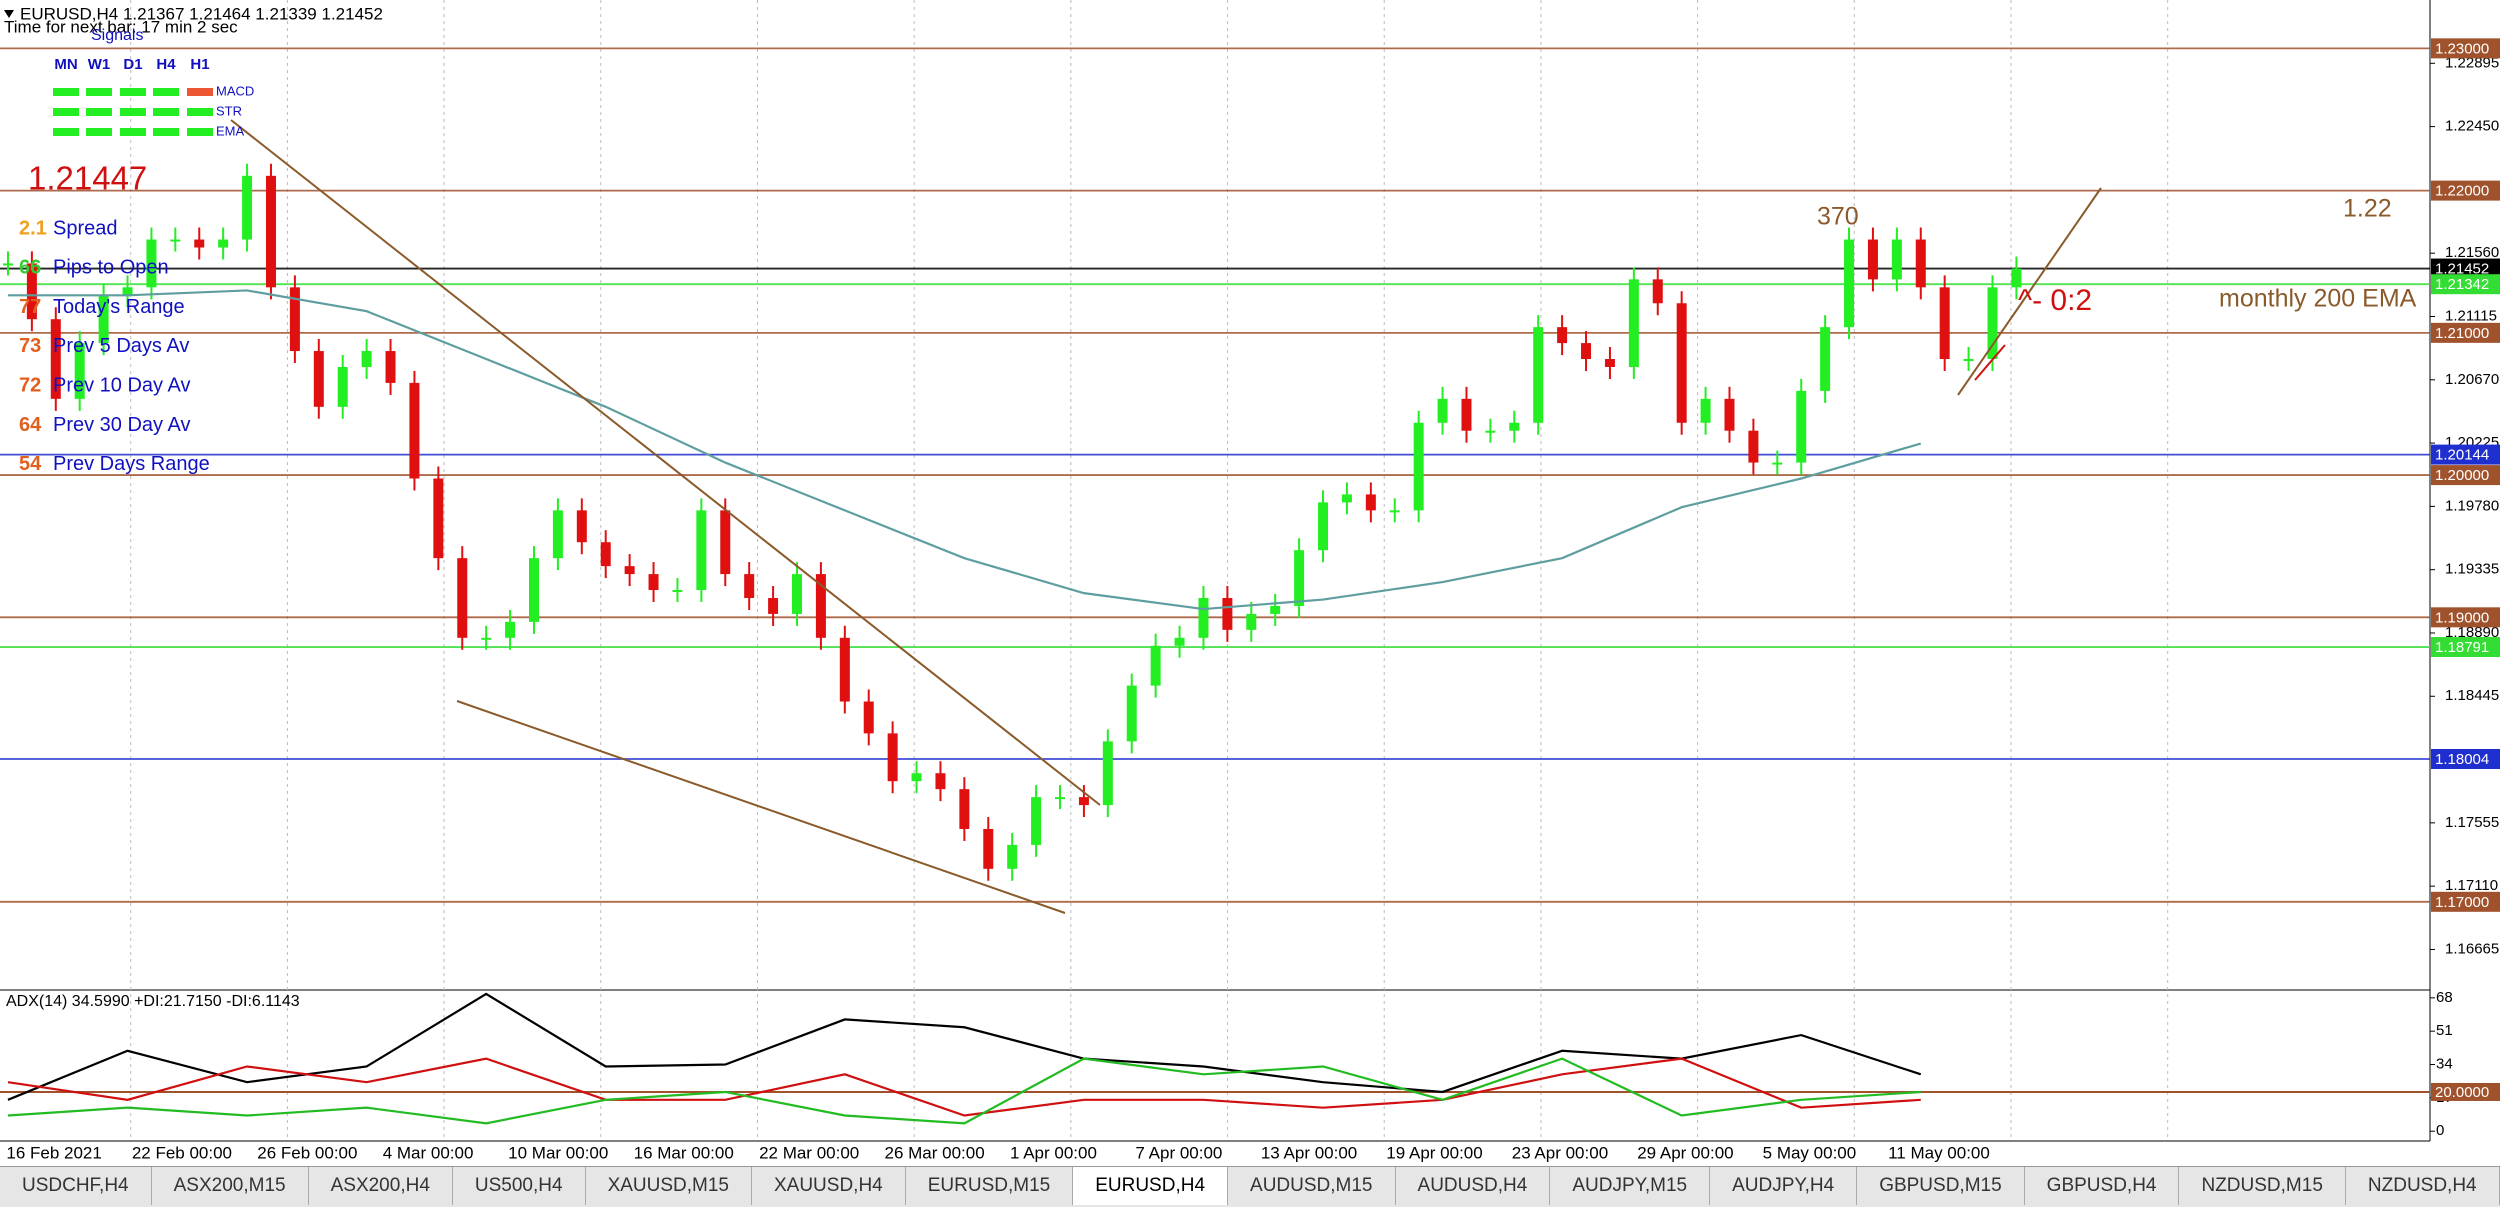 This screenshot has height=1207, width=2500. I want to click on info-label: Spread, so click(85, 228).